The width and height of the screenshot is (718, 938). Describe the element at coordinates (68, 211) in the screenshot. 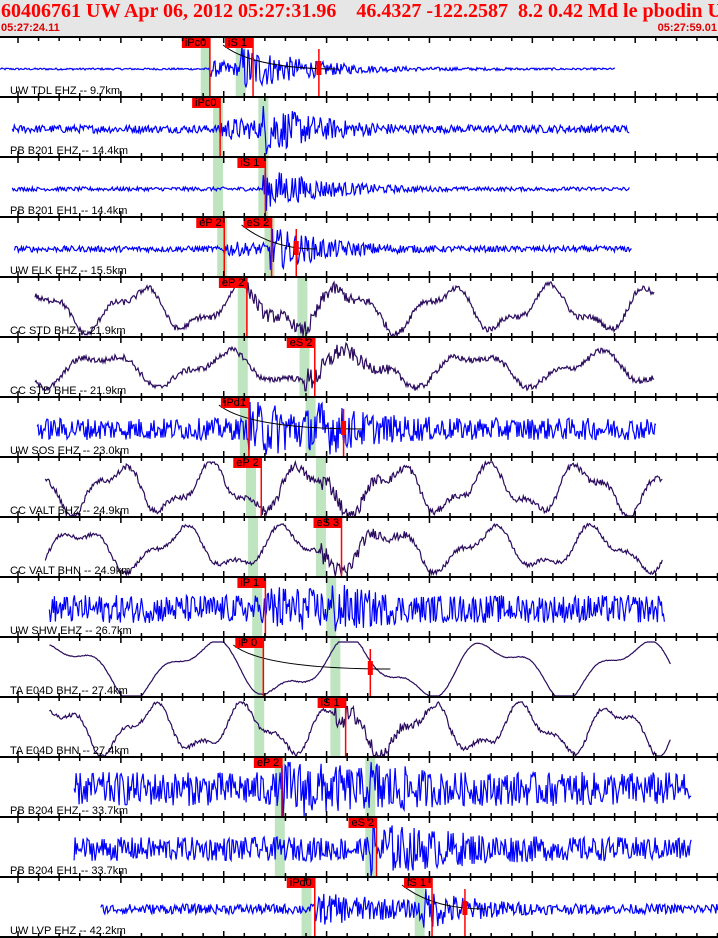

I see `station-label: PB B201 EH1 -- 14.4km` at that location.